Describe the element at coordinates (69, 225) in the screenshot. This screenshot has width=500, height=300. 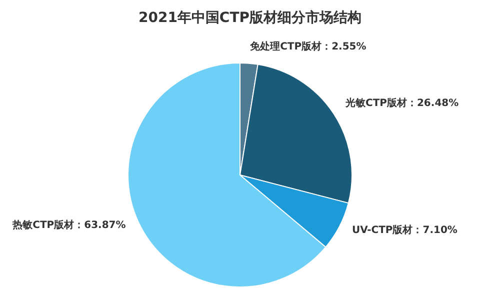
I see `slice-label: 热敏CTP版材：63.87%` at that location.